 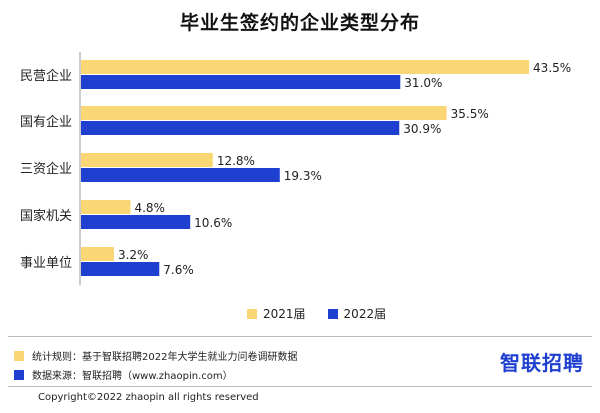 I want to click on data-label: 10.6%, so click(x=213, y=223).